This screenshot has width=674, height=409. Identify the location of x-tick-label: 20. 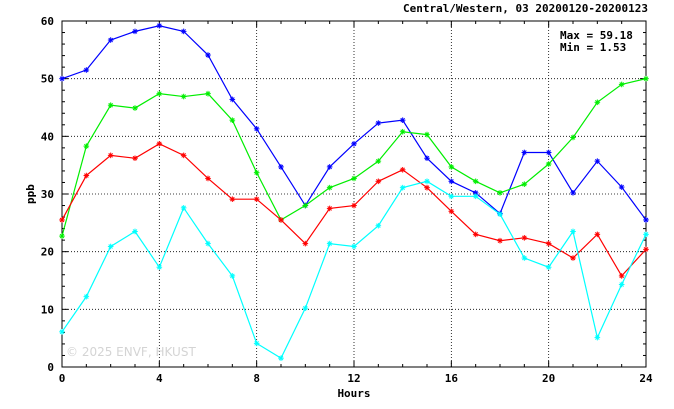
(548, 378).